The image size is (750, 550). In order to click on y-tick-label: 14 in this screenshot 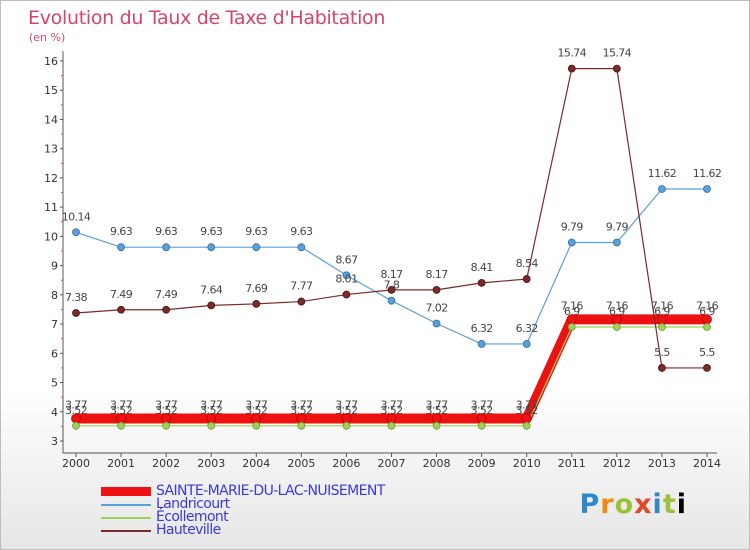, I will do `click(51, 119)`.